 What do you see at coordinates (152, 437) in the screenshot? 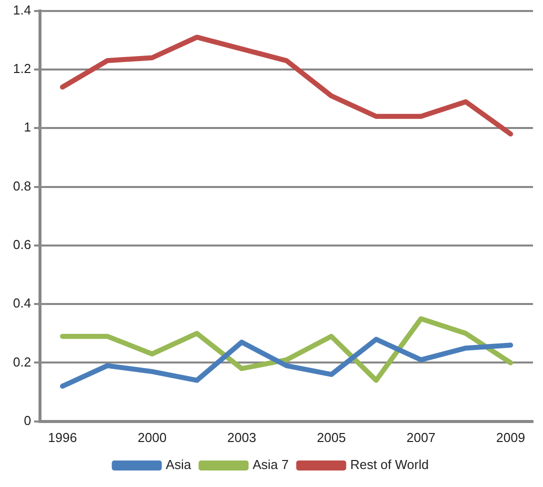
I see `x-tick-label: 2000` at bounding box center [152, 437].